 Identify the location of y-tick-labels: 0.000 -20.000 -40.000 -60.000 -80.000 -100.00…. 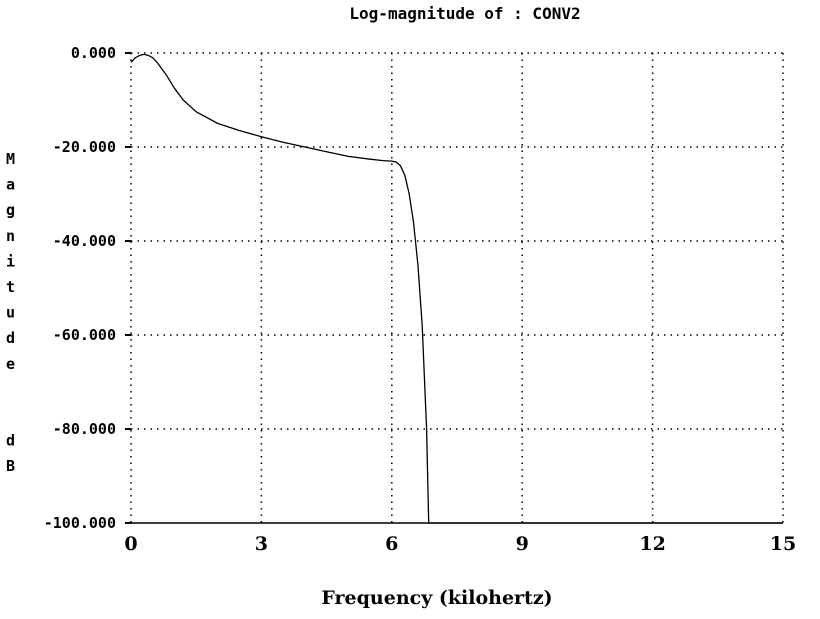
(80, 288).